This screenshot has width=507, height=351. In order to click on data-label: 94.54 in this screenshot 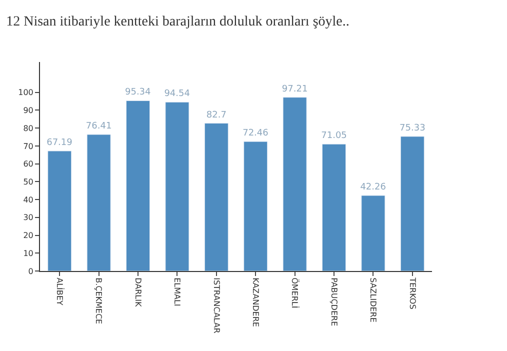, I will do `click(177, 94)`.